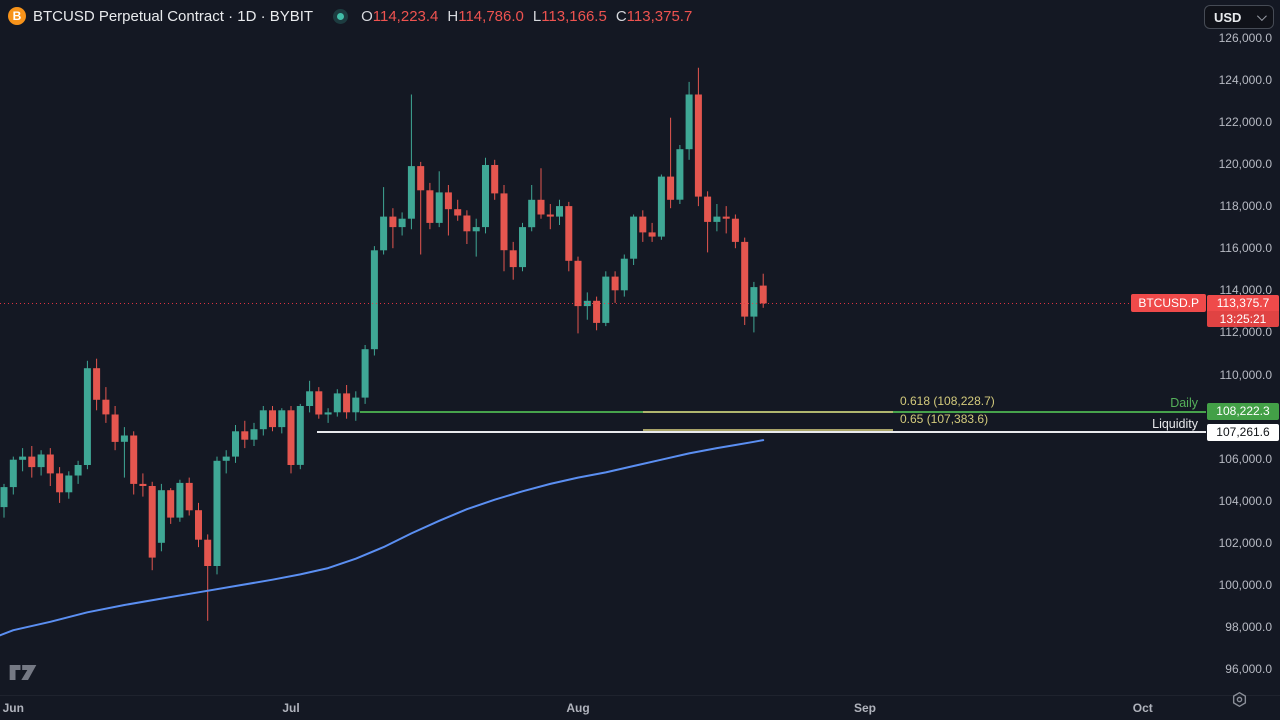 This screenshot has height=720, width=1280. Describe the element at coordinates (1175, 424) in the screenshot. I see `liquidity-level-label: Liquidity` at that location.